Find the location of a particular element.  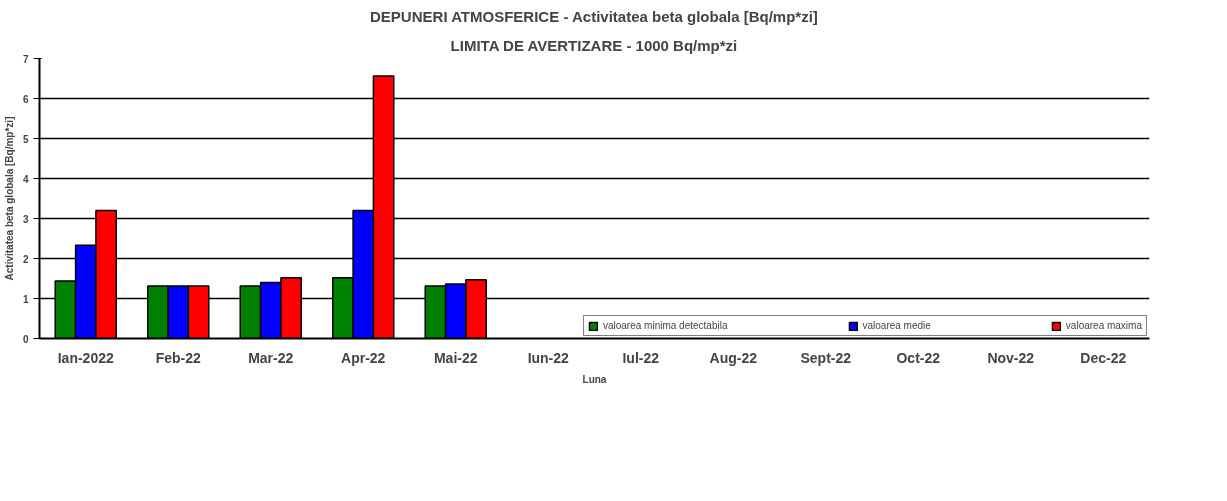

x-tick-label: Sept-22 is located at coordinates (826, 357).